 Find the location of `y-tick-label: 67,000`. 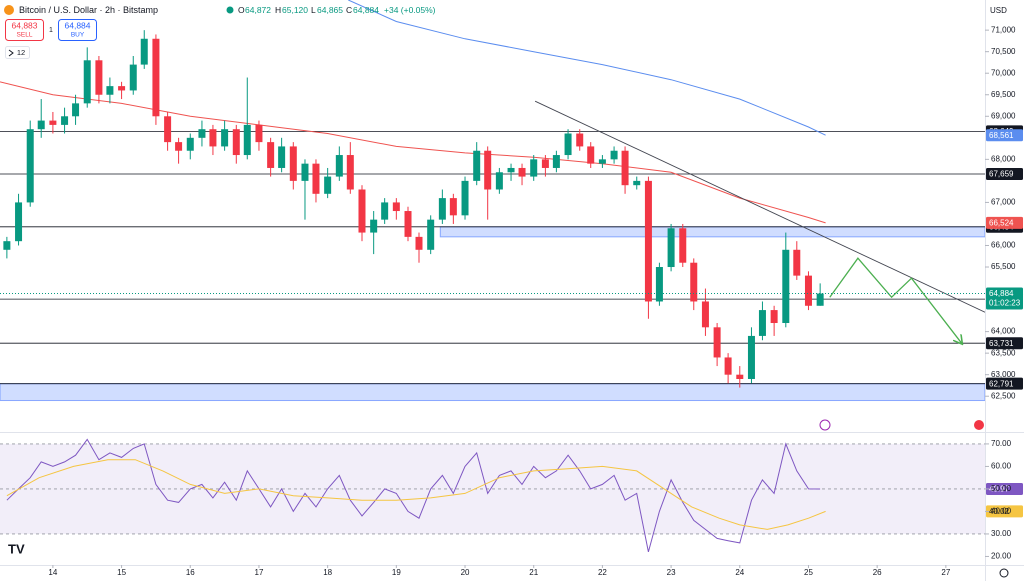

y-tick-label: 67,000 is located at coordinates (1003, 202).